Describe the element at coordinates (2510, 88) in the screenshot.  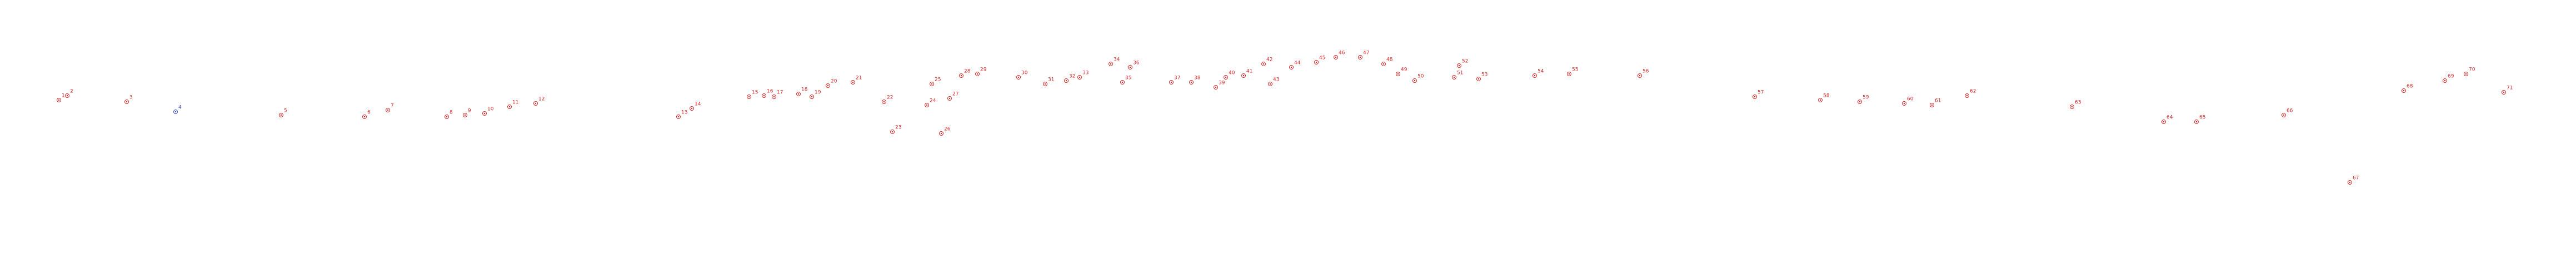
I see `point-label: 71` at that location.